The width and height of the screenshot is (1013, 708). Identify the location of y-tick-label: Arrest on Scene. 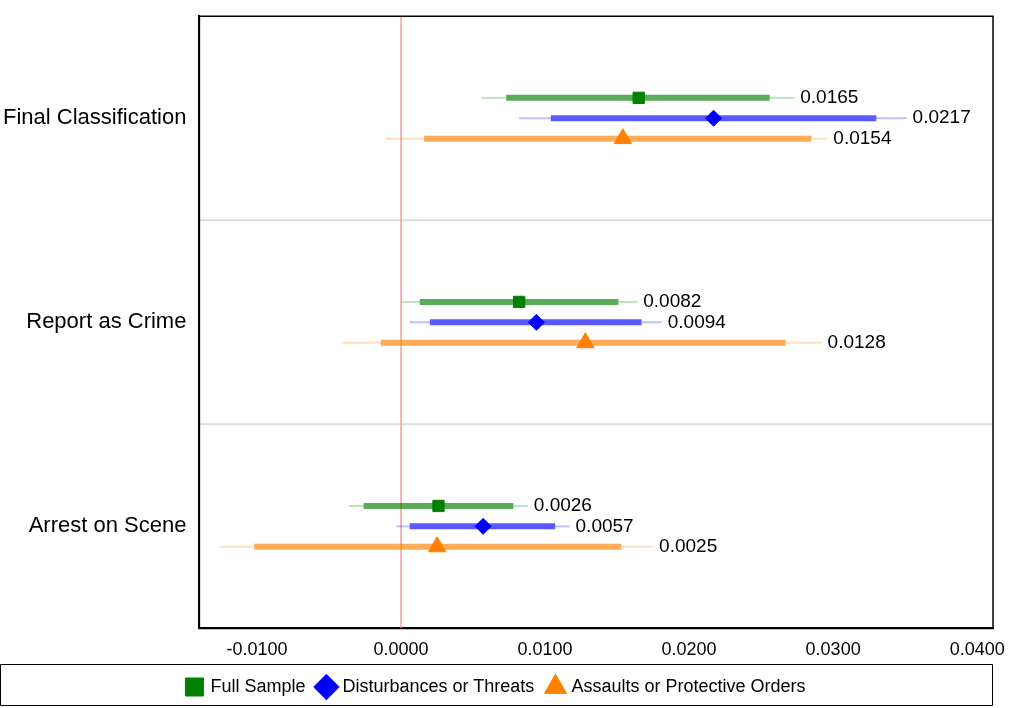
(107, 525).